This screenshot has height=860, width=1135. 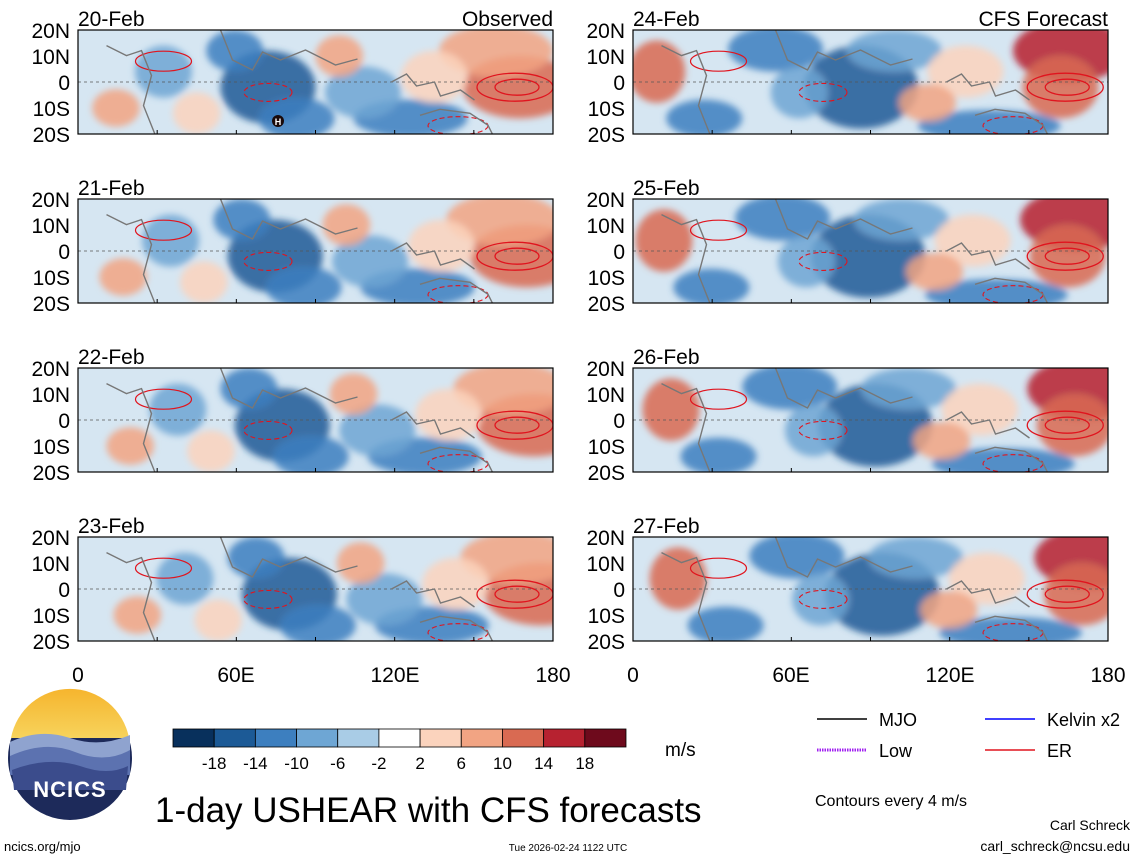 What do you see at coordinates (949, 675) in the screenshot?
I see `lon-tick: 120E` at bounding box center [949, 675].